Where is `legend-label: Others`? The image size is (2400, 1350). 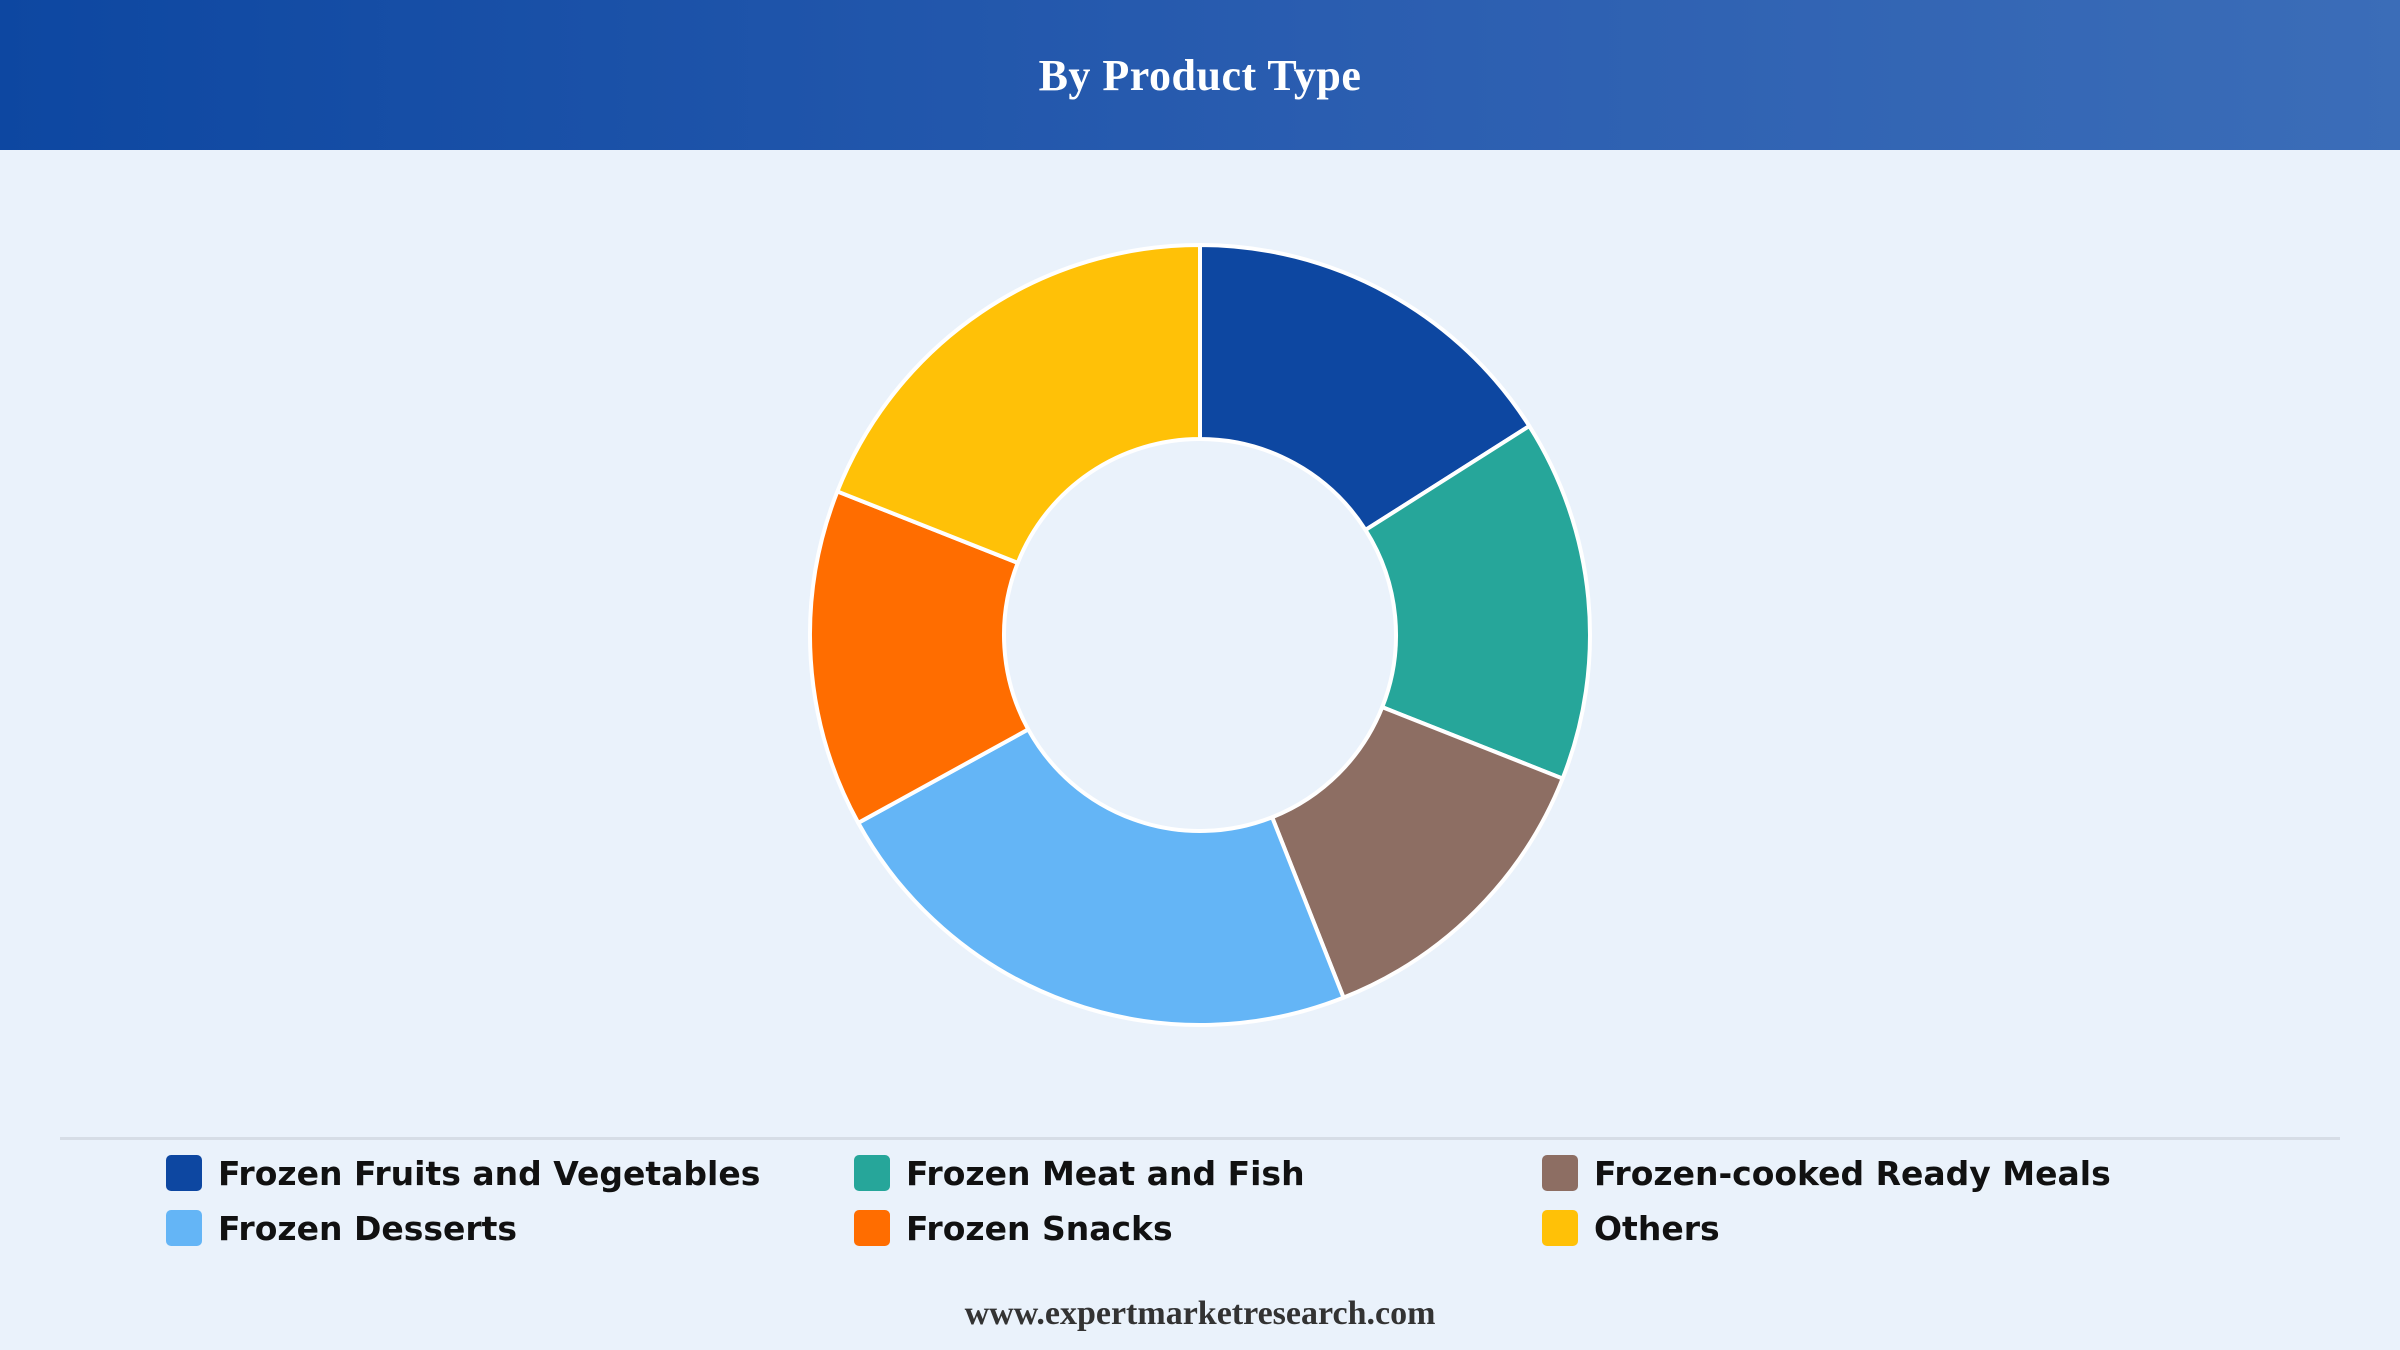
legend-label: Others is located at coordinates (1657, 1228).